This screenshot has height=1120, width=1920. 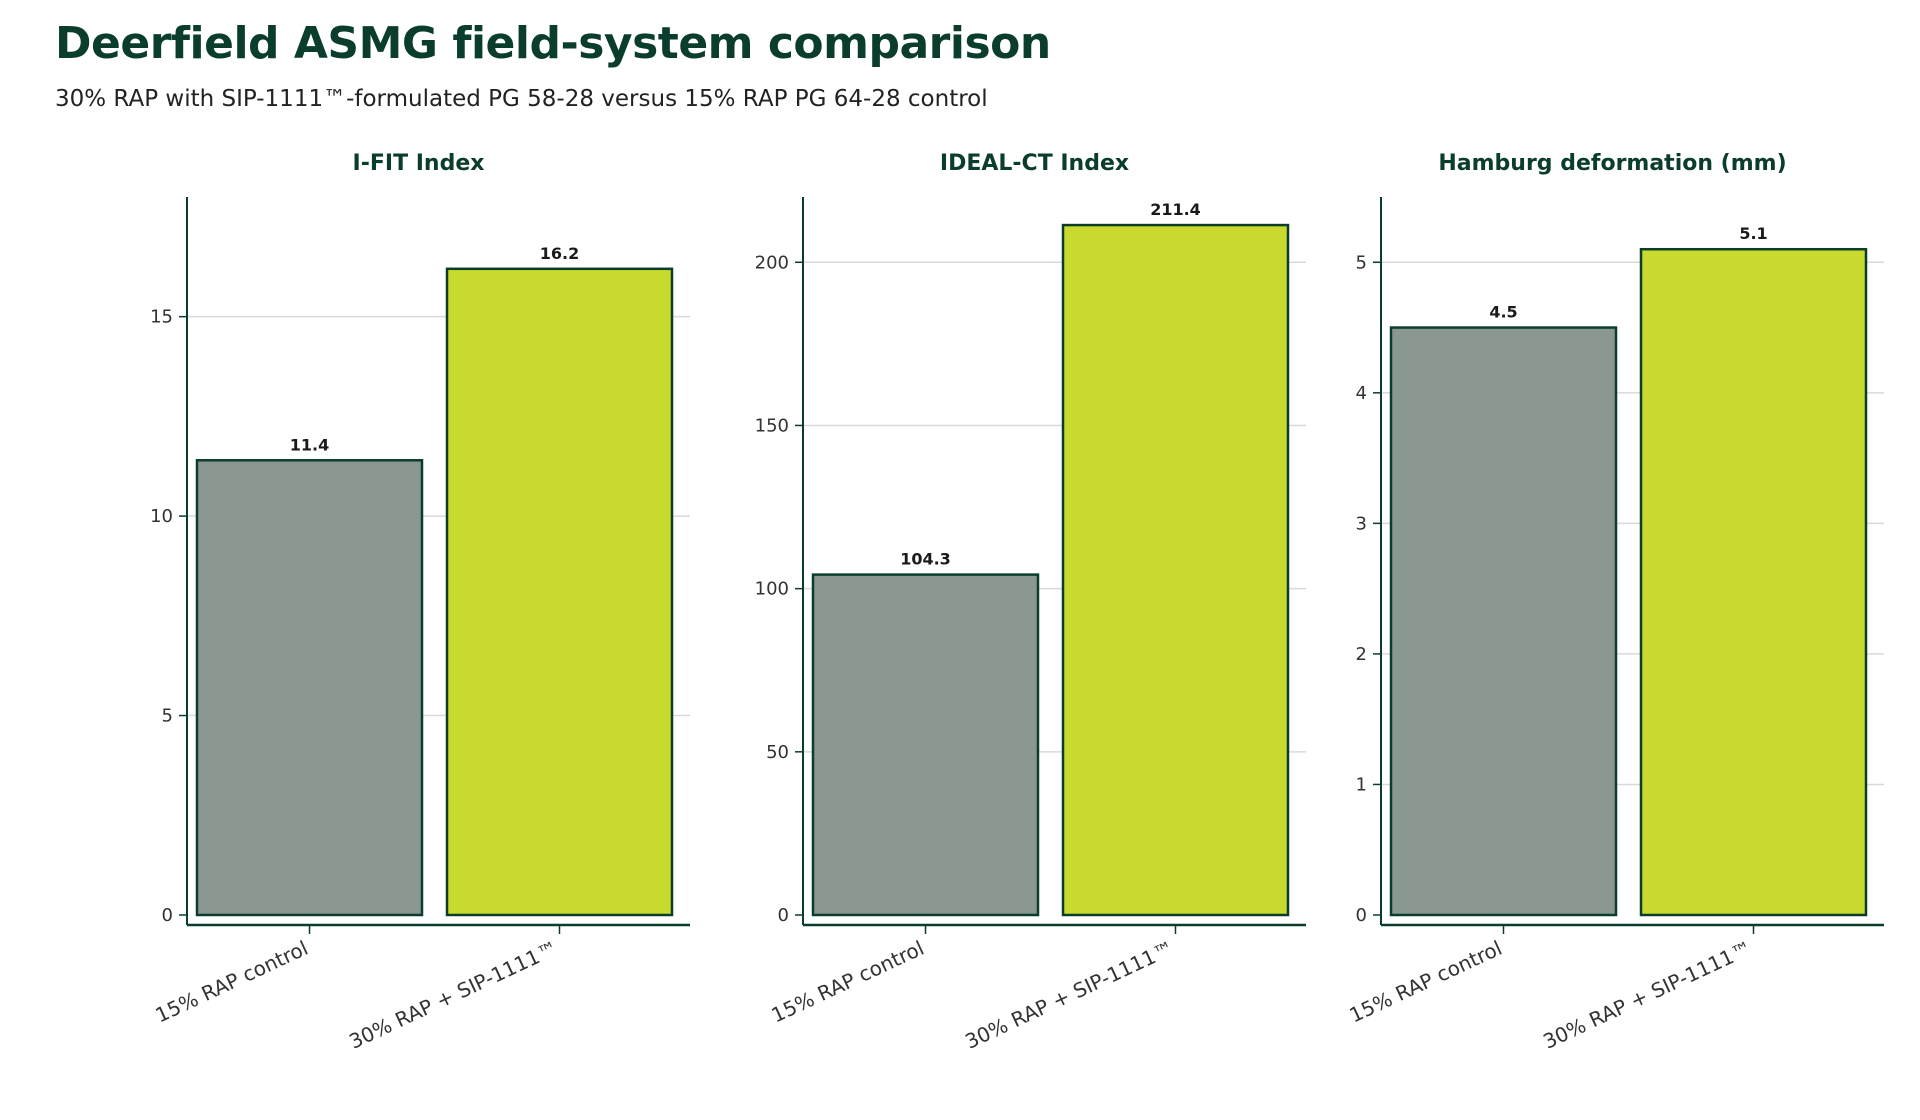 I want to click on panel-title: IDEAL-CT Index, so click(x=1034, y=163).